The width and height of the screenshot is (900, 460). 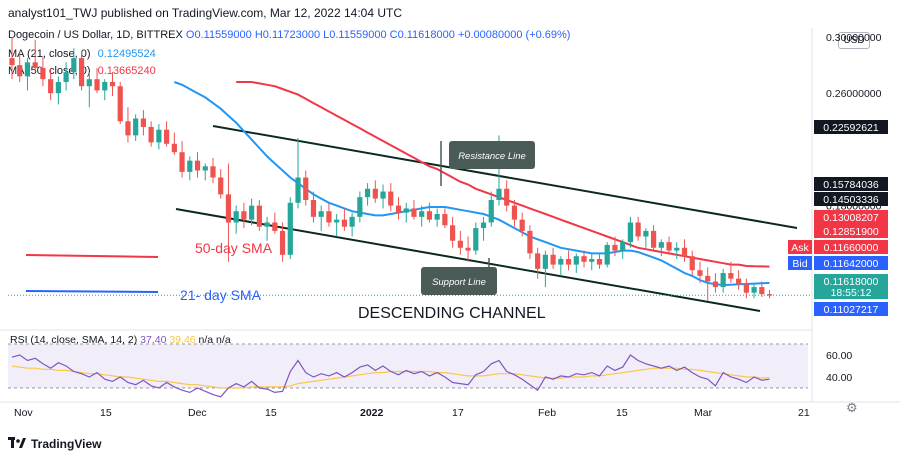 What do you see at coordinates (66, 444) in the screenshot?
I see `tradingview-logo-text: TradingView` at bounding box center [66, 444].